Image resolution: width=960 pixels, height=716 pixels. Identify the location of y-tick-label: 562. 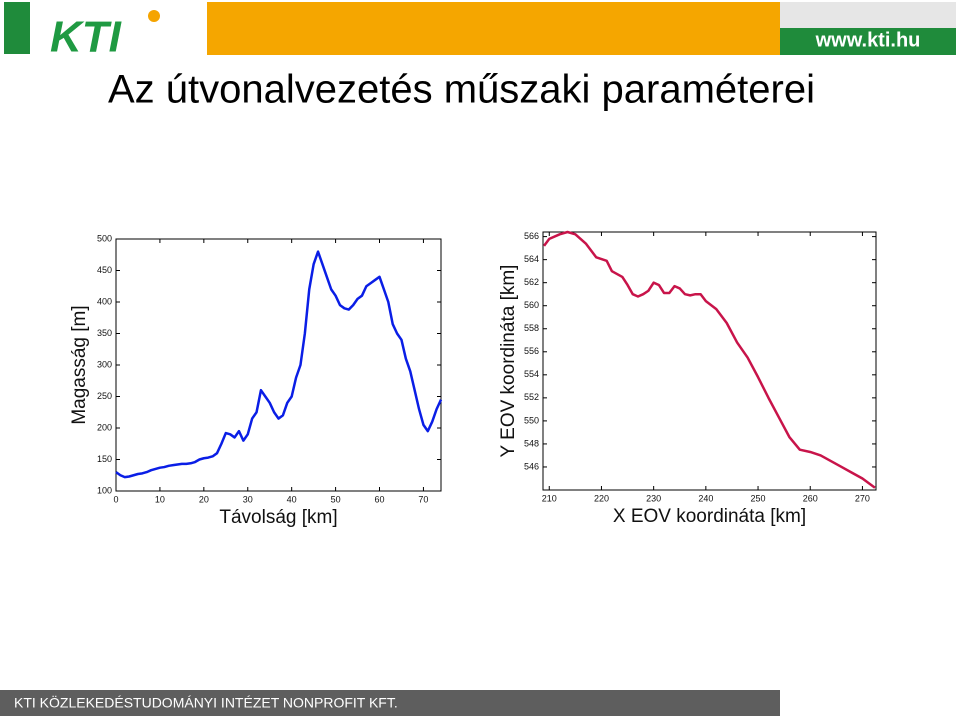
(531, 282).